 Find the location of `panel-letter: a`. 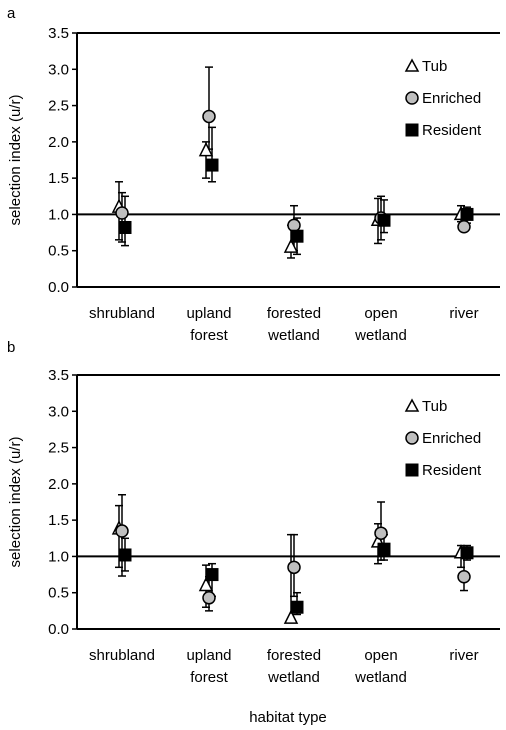

panel-letter: a is located at coordinates (11, 13).